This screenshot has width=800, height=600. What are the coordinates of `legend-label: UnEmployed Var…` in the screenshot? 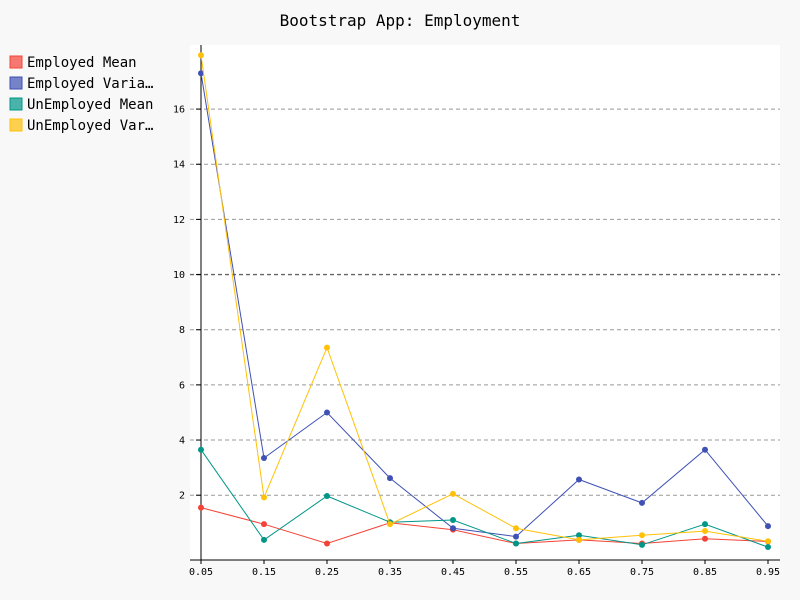 It's located at (90, 126).